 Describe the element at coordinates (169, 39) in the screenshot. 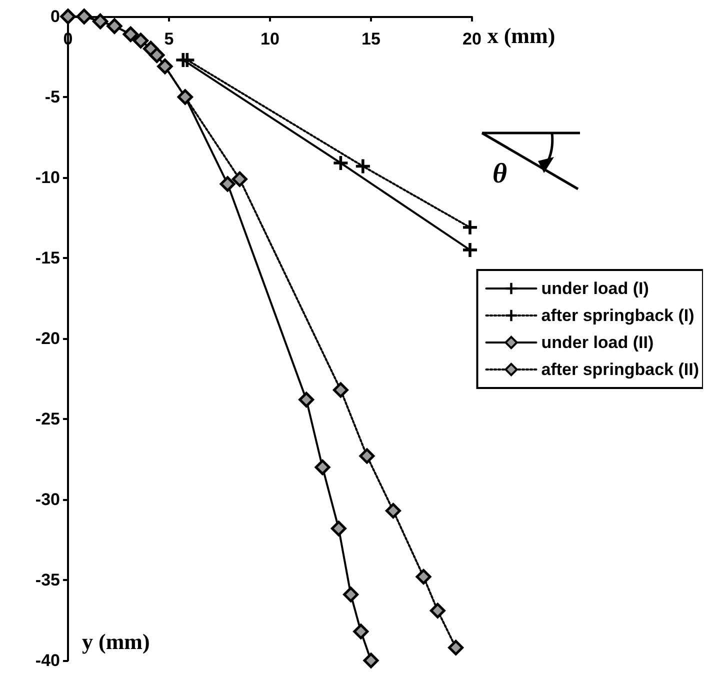

I see `x-tick-label: 5` at that location.